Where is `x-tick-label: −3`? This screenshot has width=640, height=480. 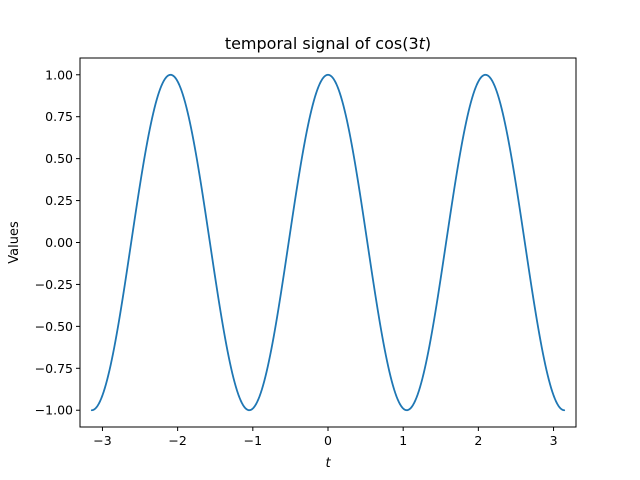 x-tick-label: −3 is located at coordinates (102, 440).